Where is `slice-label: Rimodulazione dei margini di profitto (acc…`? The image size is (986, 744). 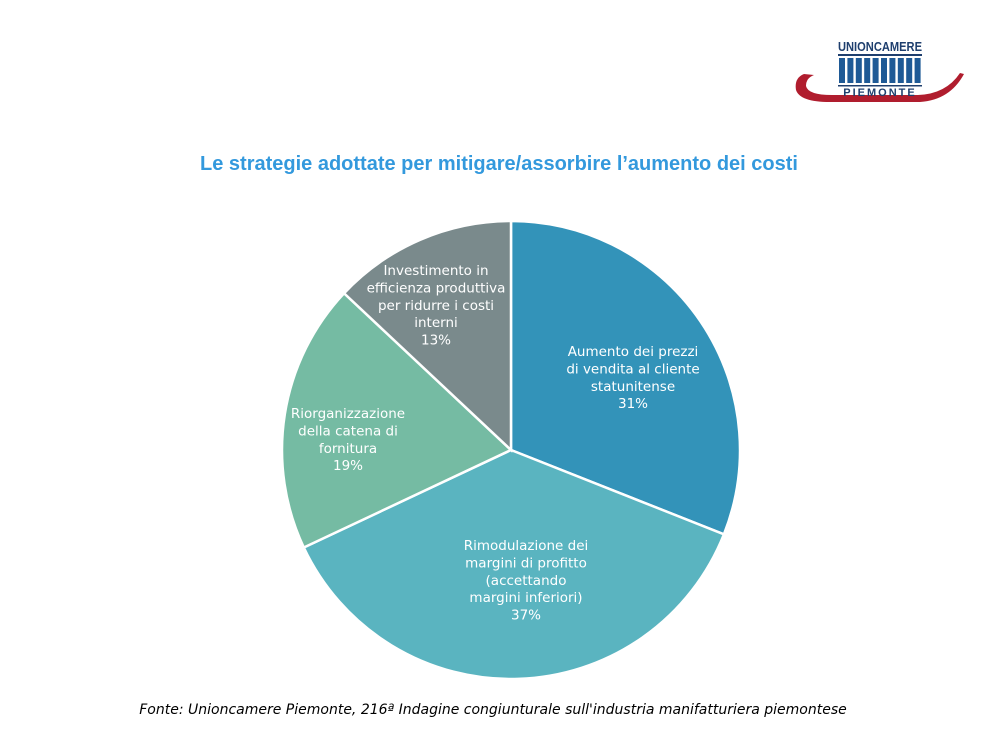
slice-label: Rimodulazione dei margini di profitto (acc… is located at coordinates (526, 581).